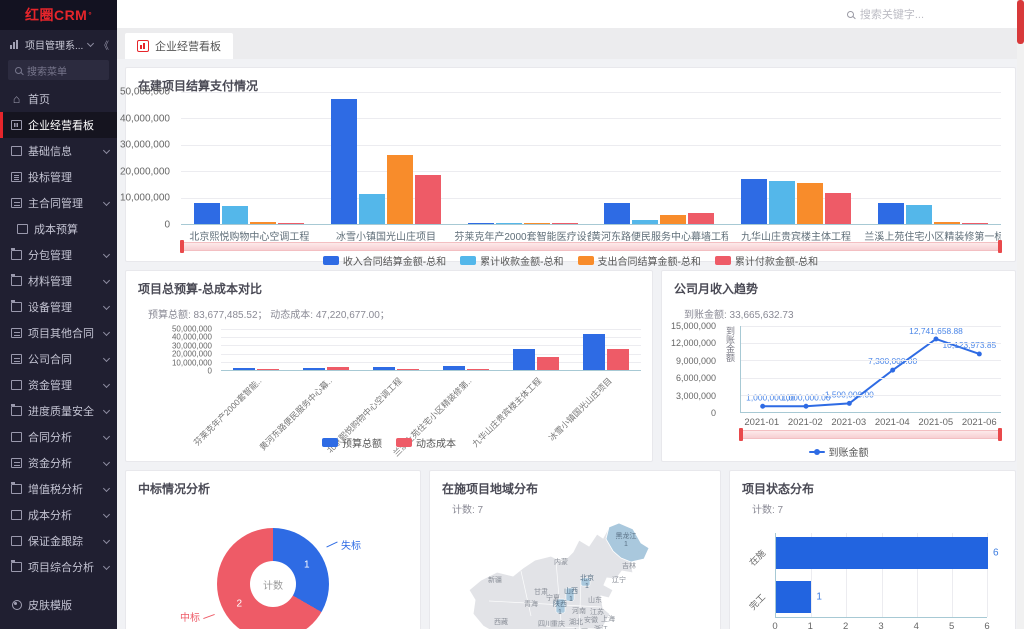  Describe the element at coordinates (996, 553) in the screenshot. I see `bar-value-label: 6` at that location.